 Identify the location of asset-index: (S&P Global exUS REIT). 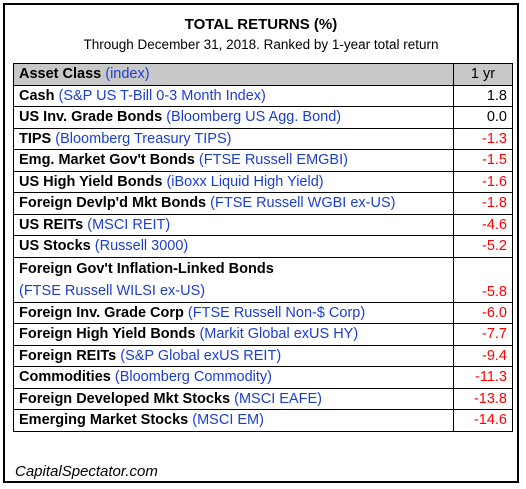
(201, 355).